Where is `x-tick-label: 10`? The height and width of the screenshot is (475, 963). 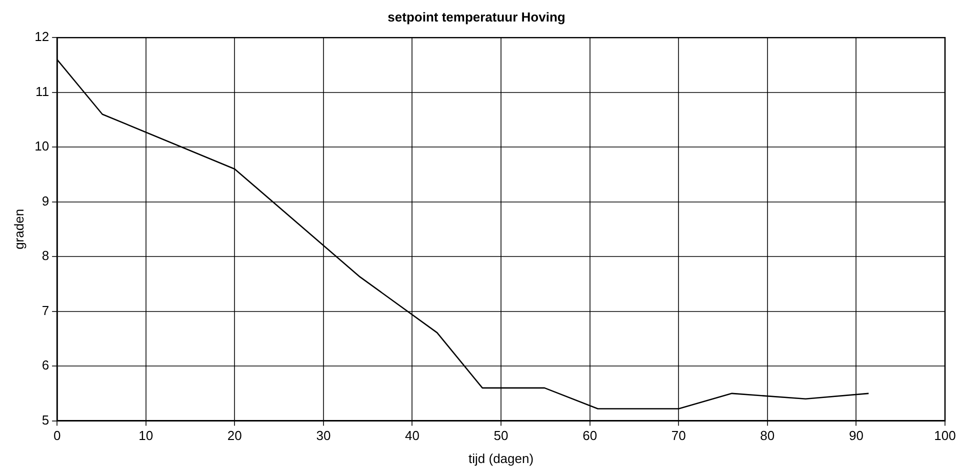 x-tick-label: 10 is located at coordinates (146, 436).